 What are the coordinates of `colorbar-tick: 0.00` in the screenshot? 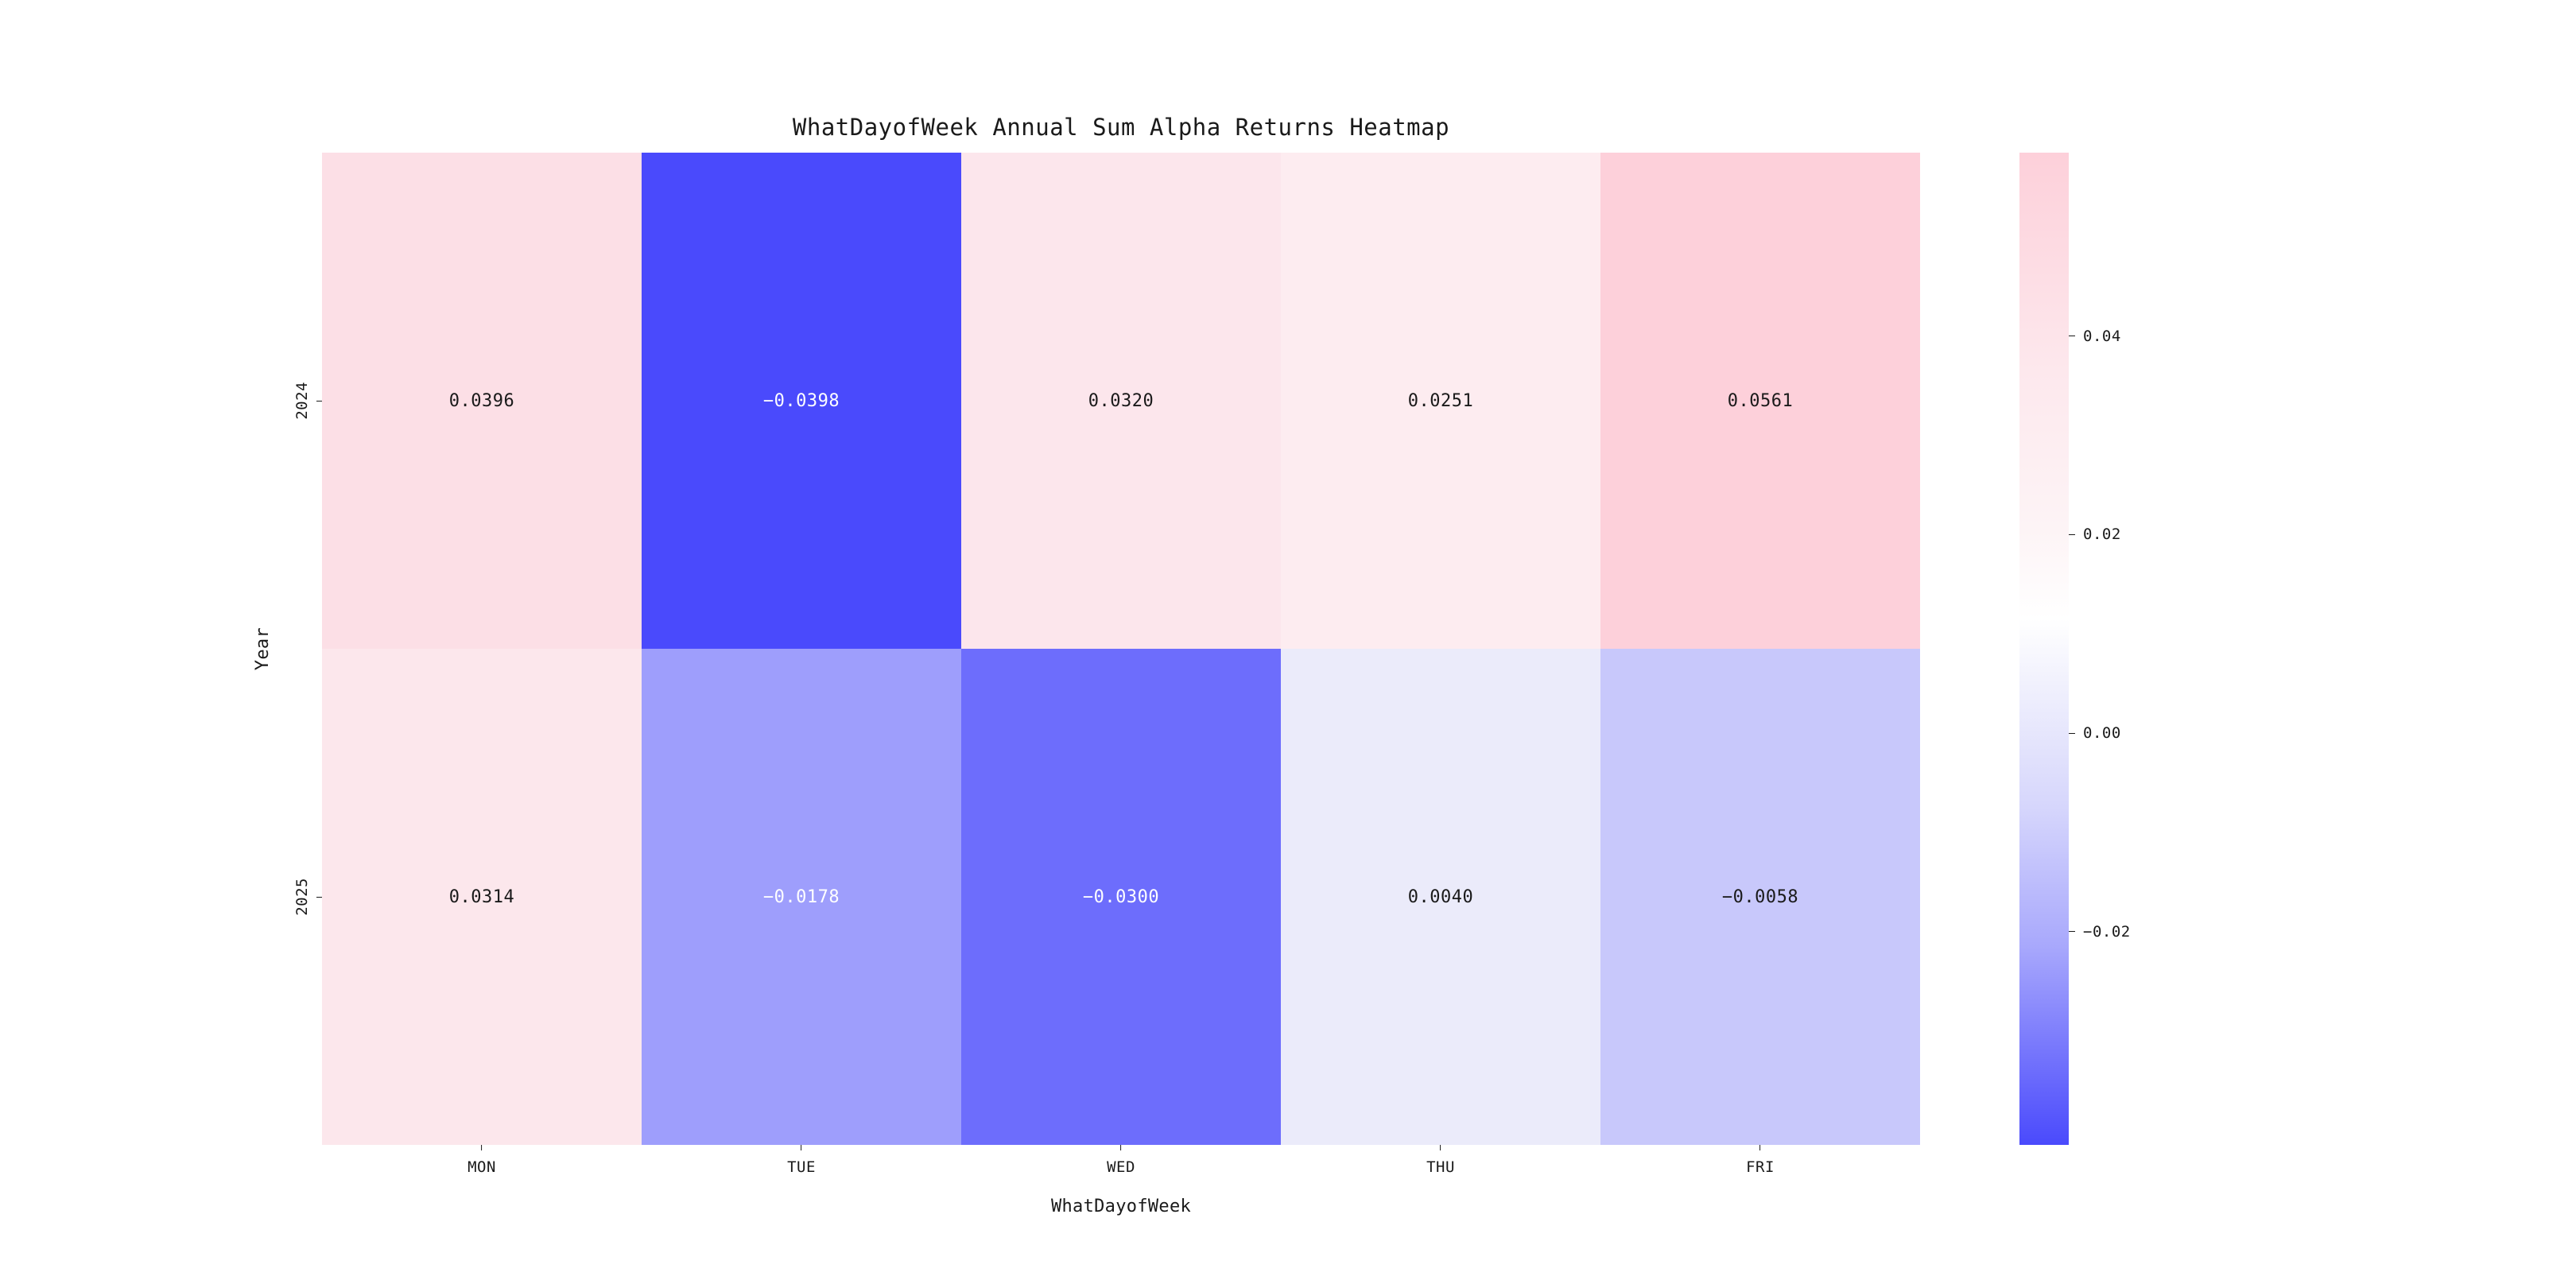 It's located at (2095, 733).